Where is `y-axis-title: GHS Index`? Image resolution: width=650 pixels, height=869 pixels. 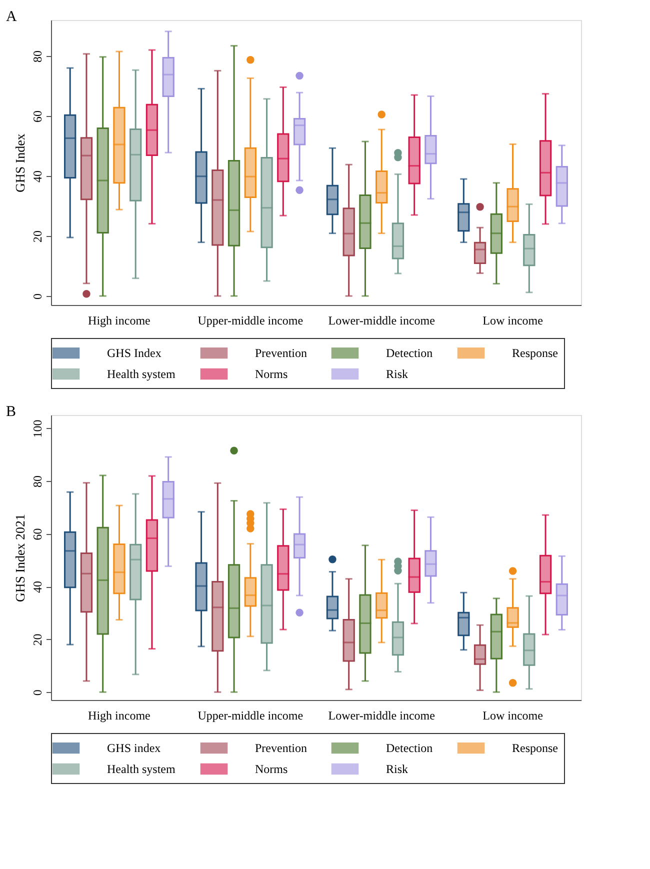
y-axis-title: GHS Index is located at coordinates (20, 162).